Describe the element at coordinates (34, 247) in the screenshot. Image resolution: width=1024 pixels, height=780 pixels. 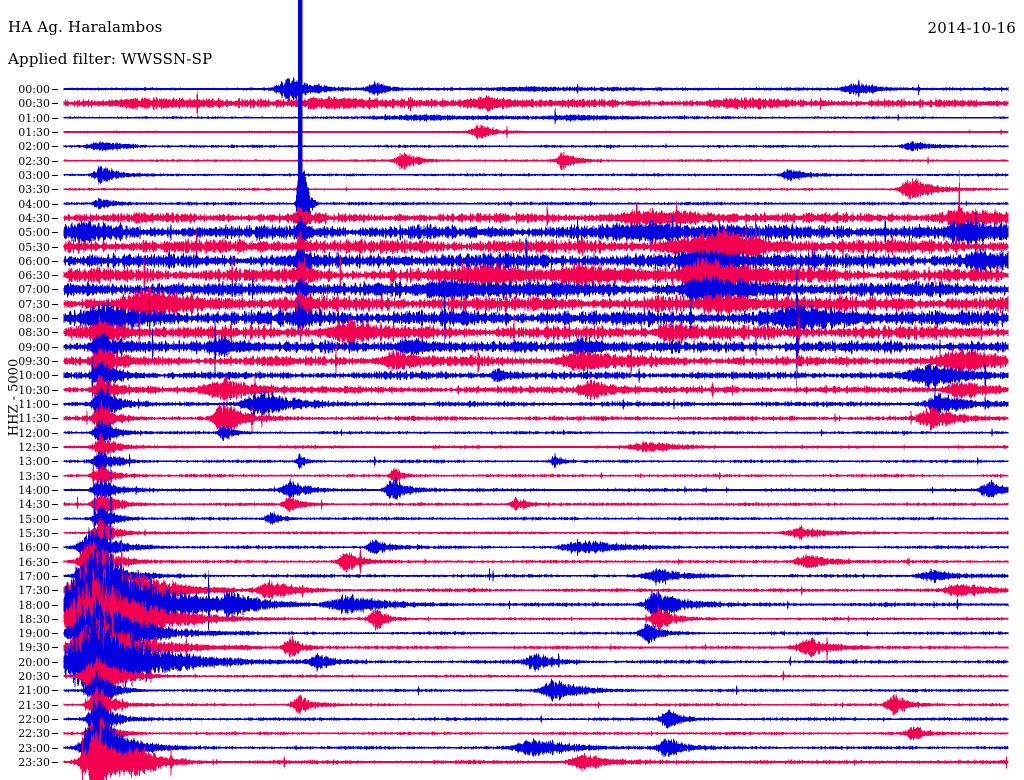
I see `time-tick-label: 05:30` at that location.